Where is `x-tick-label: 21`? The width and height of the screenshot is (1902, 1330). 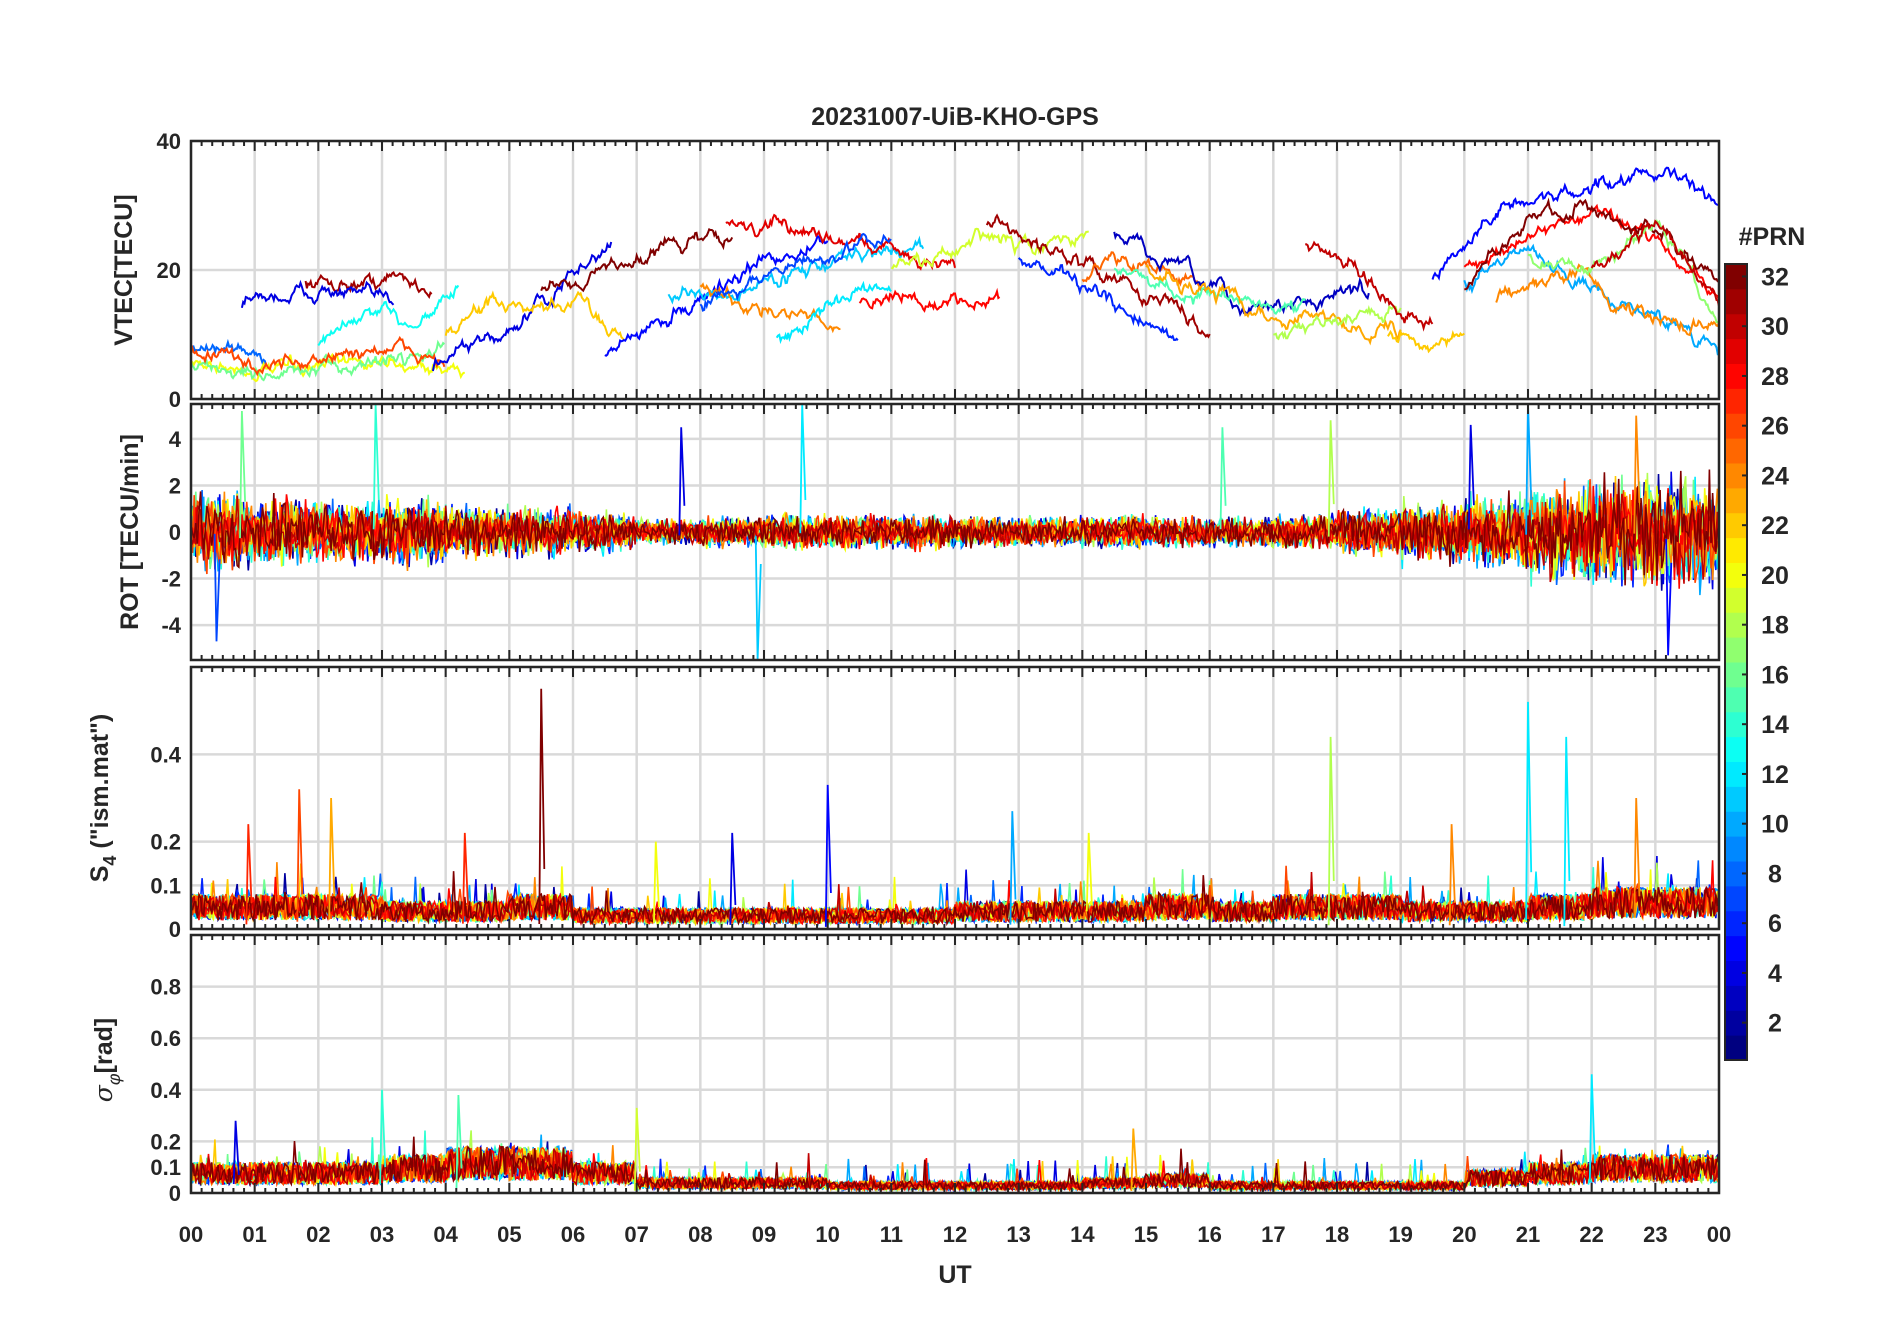 x-tick-label: 21 is located at coordinates (1528, 1234).